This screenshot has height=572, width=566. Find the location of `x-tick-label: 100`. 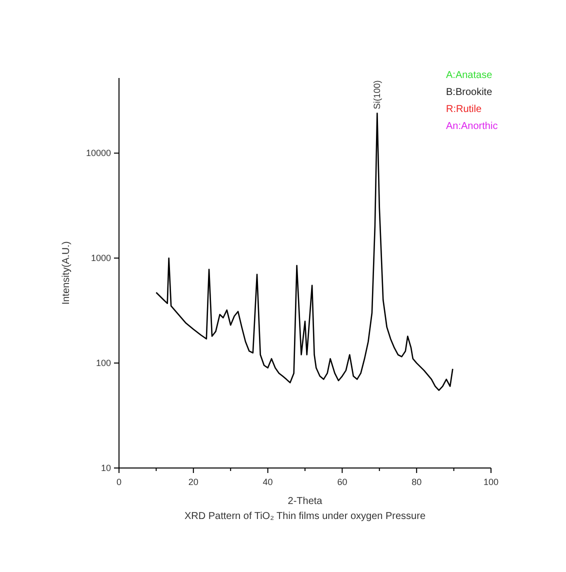

x-tick-label: 100 is located at coordinates (491, 482).